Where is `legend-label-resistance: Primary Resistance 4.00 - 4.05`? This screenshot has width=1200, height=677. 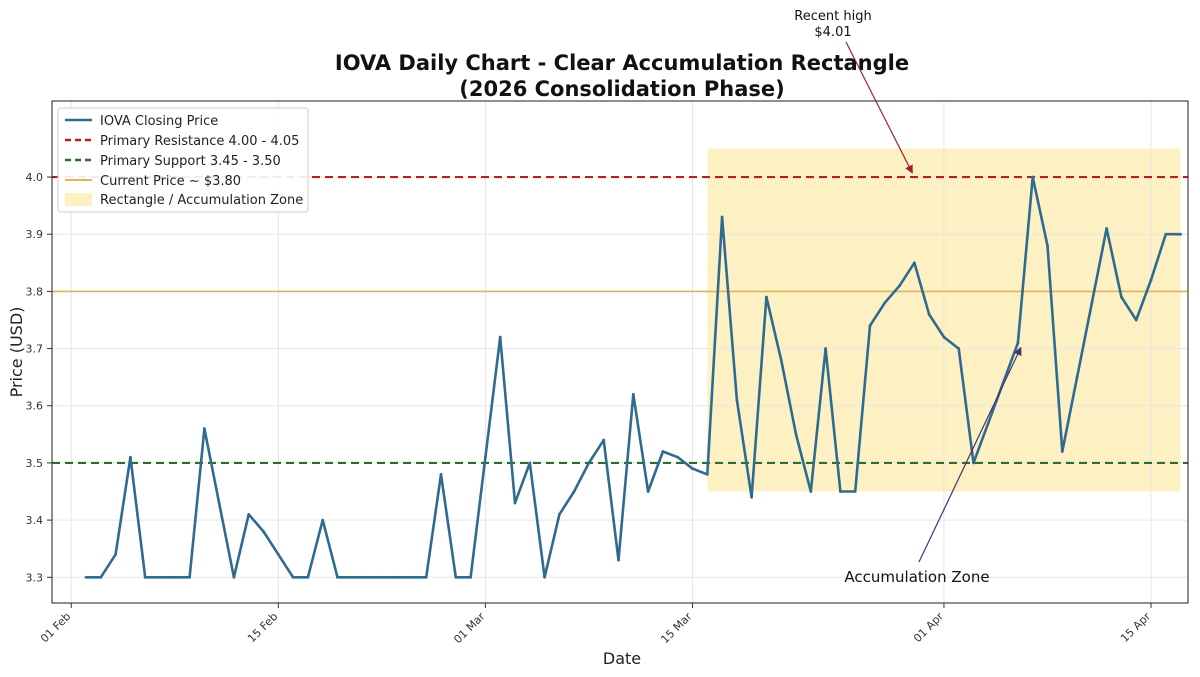
legend-label-resistance: Primary Resistance 4.00 - 4.05 is located at coordinates (199, 141).